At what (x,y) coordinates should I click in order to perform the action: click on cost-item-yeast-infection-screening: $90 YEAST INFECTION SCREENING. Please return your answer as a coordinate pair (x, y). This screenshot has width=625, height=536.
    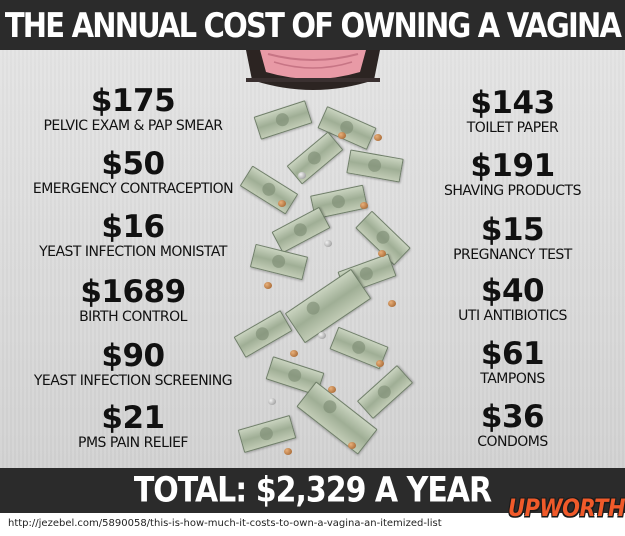
    Looking at the image, I should click on (133, 364).